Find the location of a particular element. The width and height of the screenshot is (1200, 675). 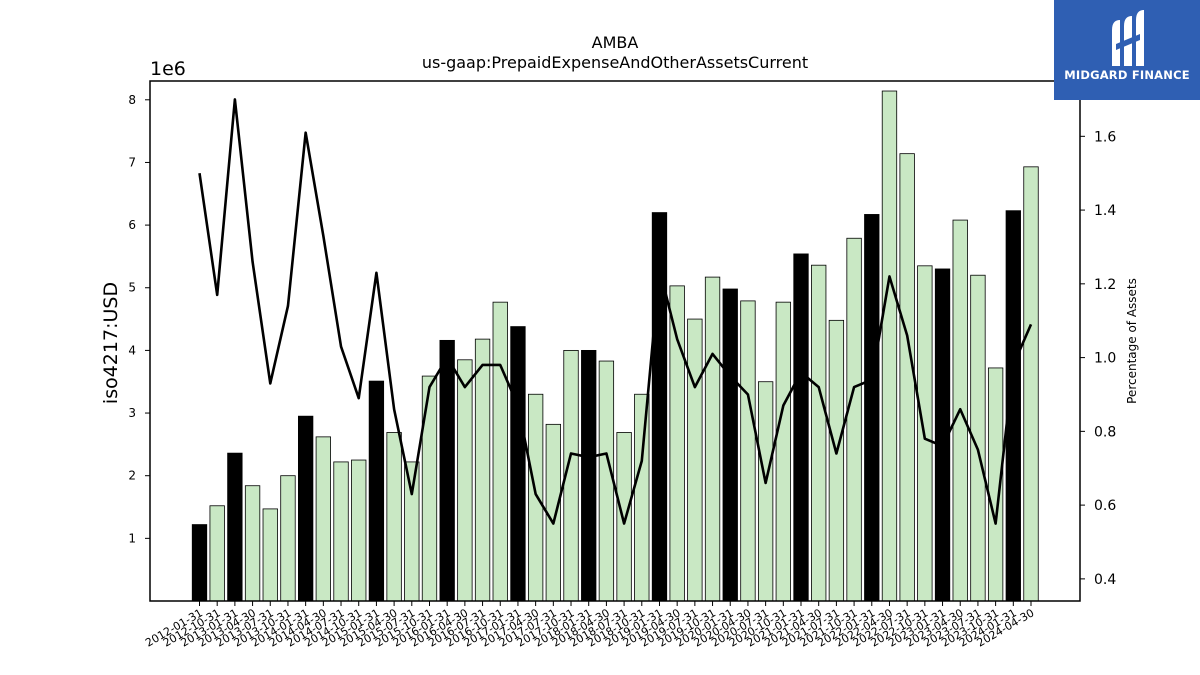

y-offset-label: 1e6 is located at coordinates (168, 69).